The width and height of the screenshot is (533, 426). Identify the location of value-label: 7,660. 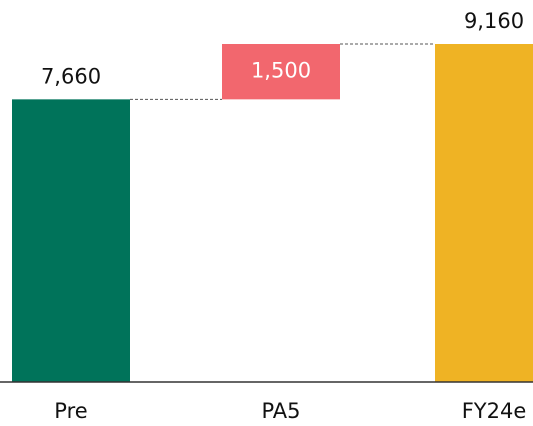
(71, 76).